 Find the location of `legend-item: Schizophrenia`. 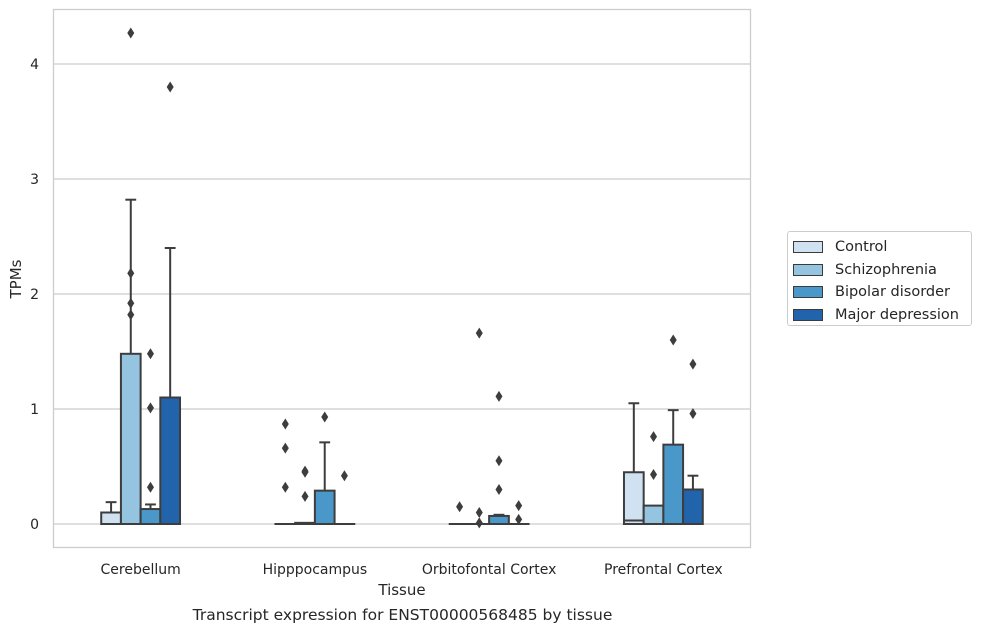

legend-item: Schizophrenia is located at coordinates (882, 270).